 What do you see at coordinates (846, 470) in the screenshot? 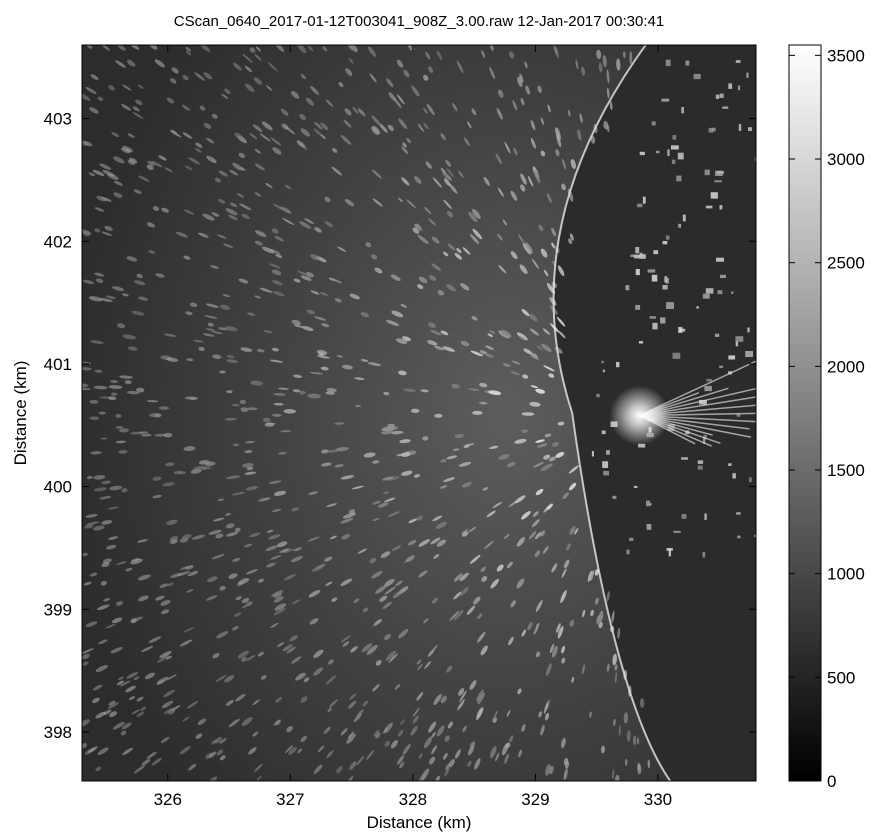
I see `colorbar-tick-label-3: 1500` at bounding box center [846, 470].